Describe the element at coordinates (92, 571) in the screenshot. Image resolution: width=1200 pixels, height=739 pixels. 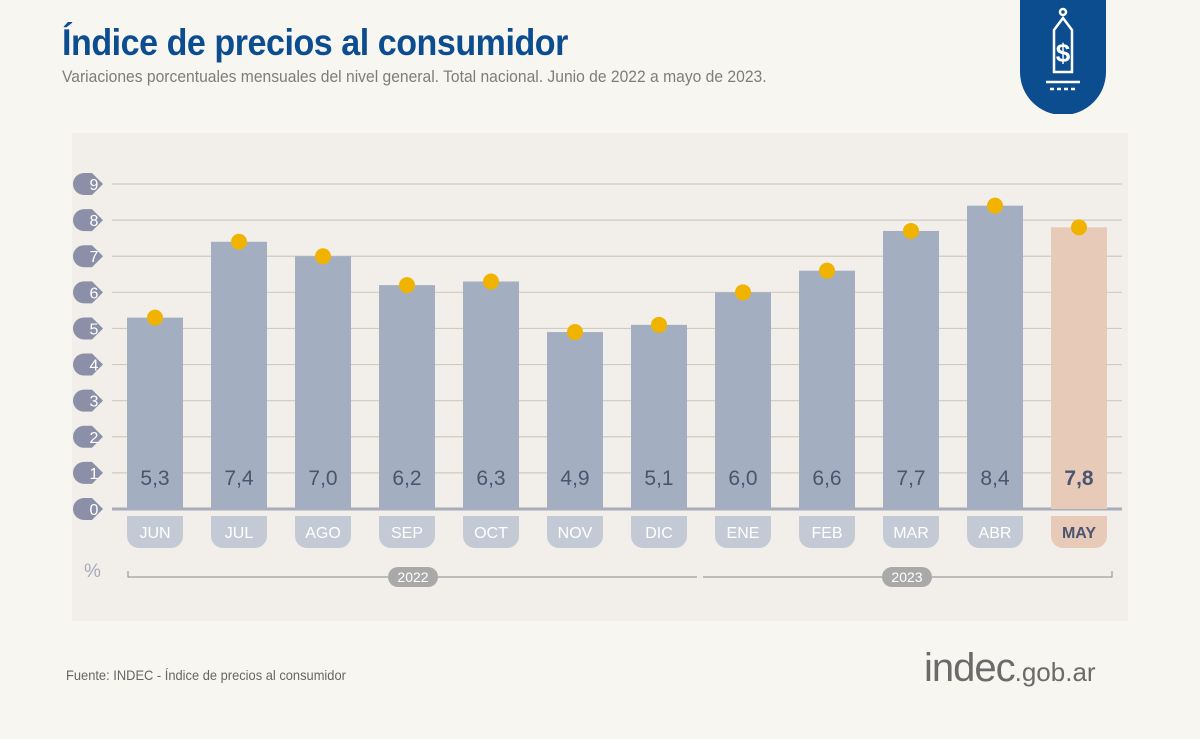
I see `y-axis-unit: %` at that location.